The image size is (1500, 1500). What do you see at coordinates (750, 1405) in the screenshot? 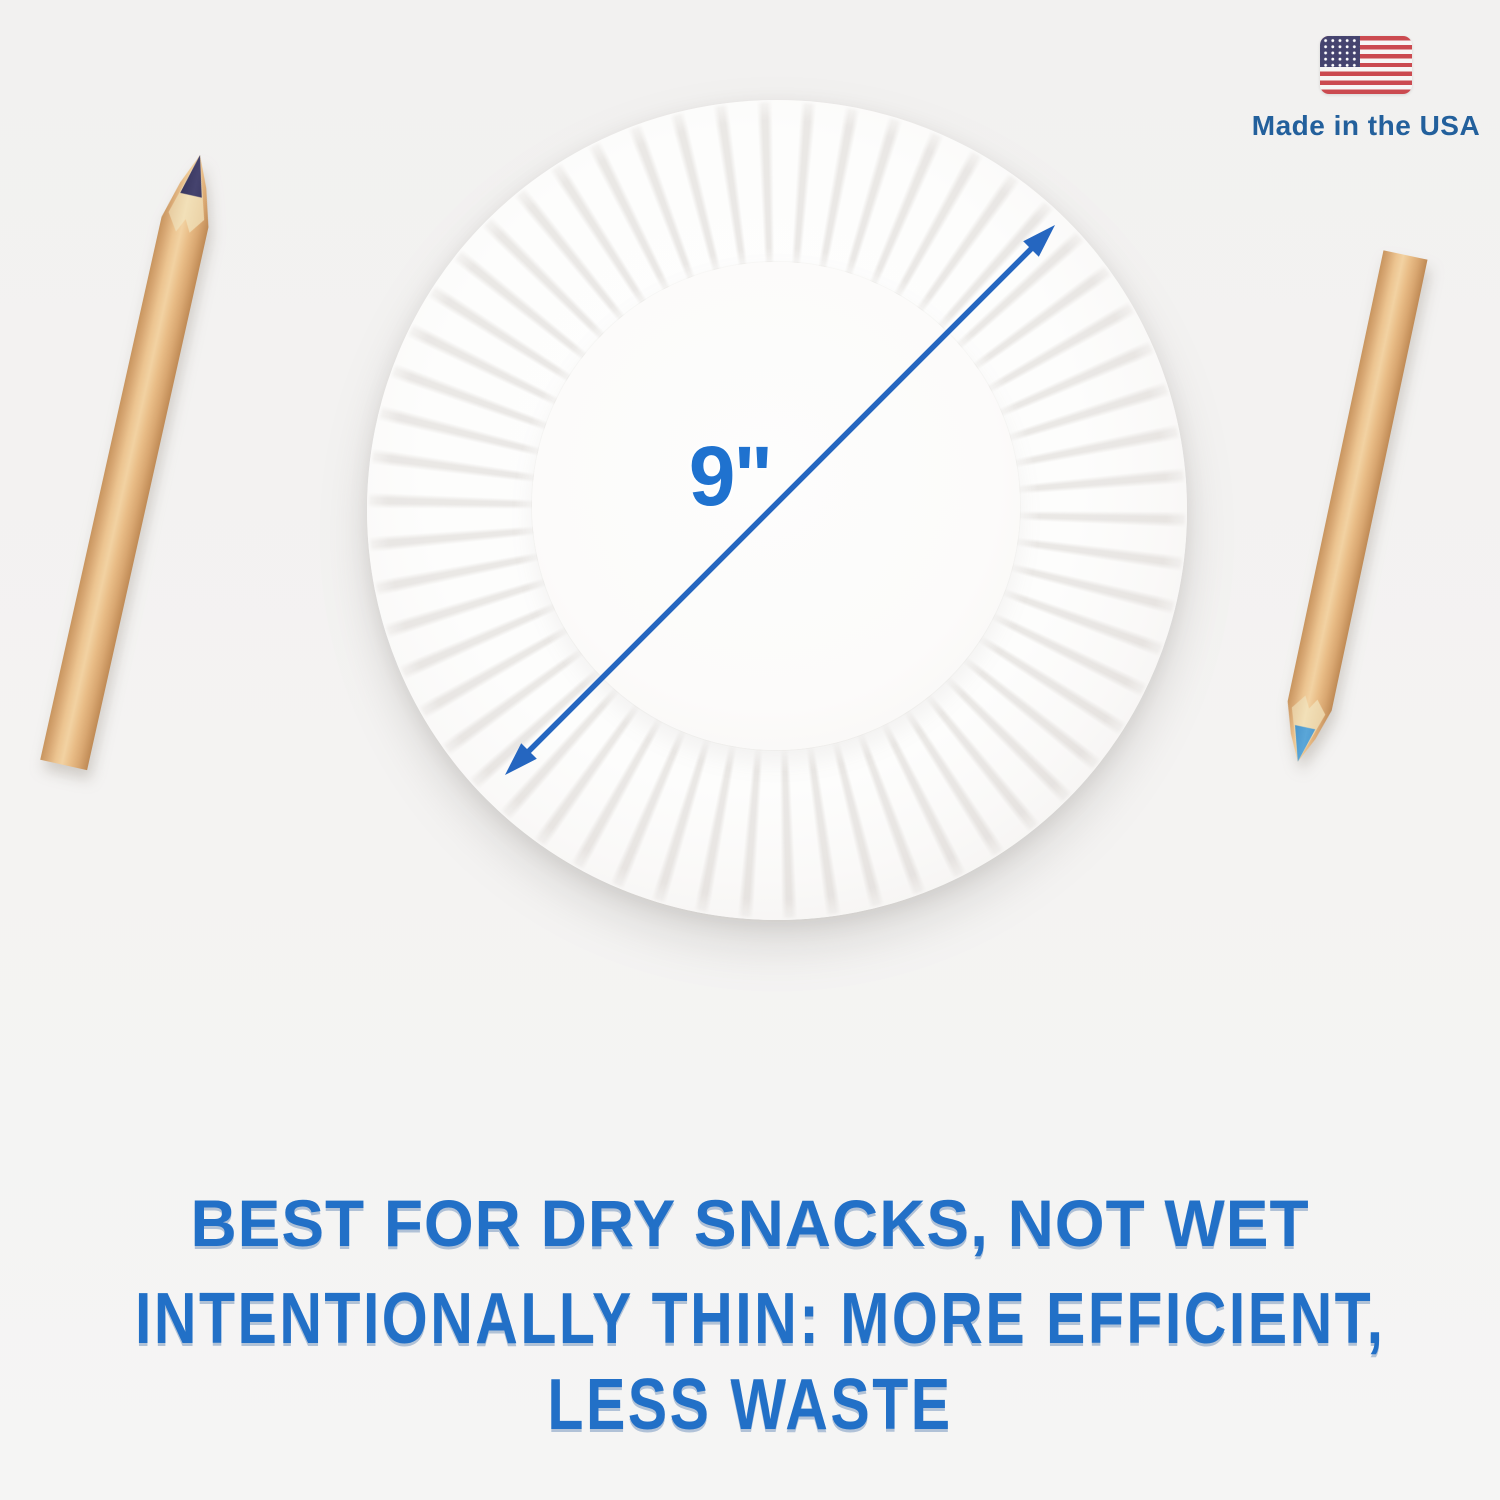
I see `caption-line-3: LESS WASTE` at bounding box center [750, 1405].